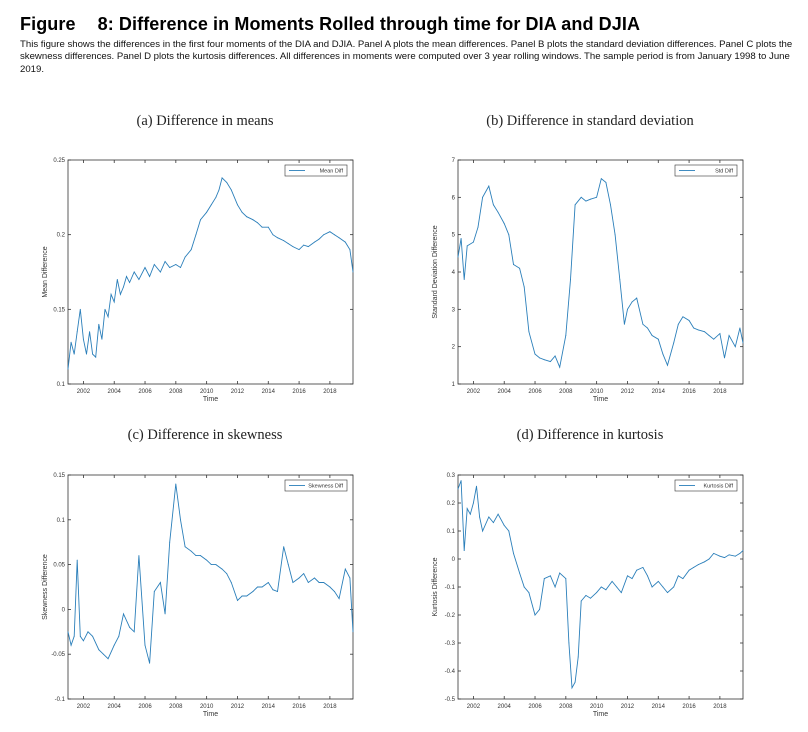  Describe the element at coordinates (59, 310) in the screenshot. I see `y-tick-label: 0.15` at that location.